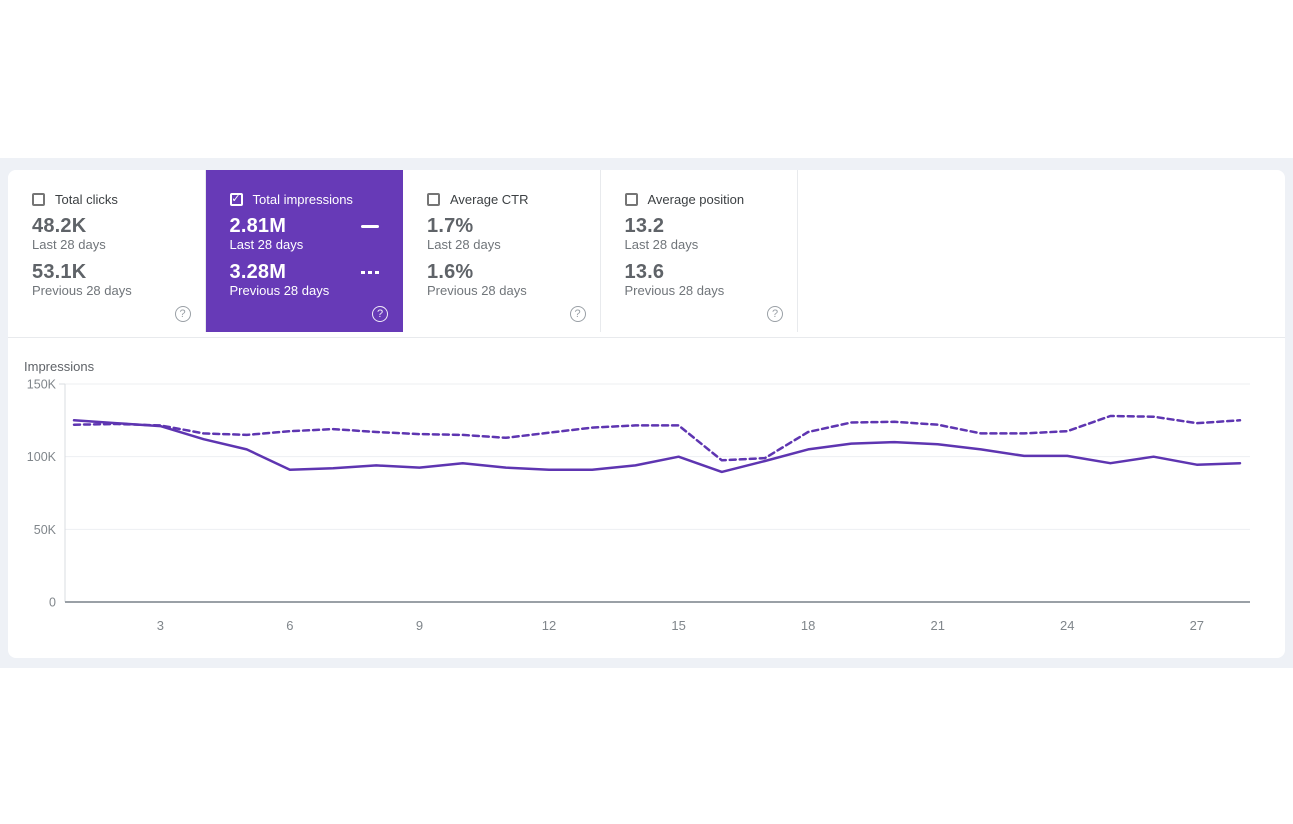 The height and width of the screenshot is (824, 1293). What do you see at coordinates (370, 226) in the screenshot?
I see `solid-line-legend-icon` at bounding box center [370, 226].